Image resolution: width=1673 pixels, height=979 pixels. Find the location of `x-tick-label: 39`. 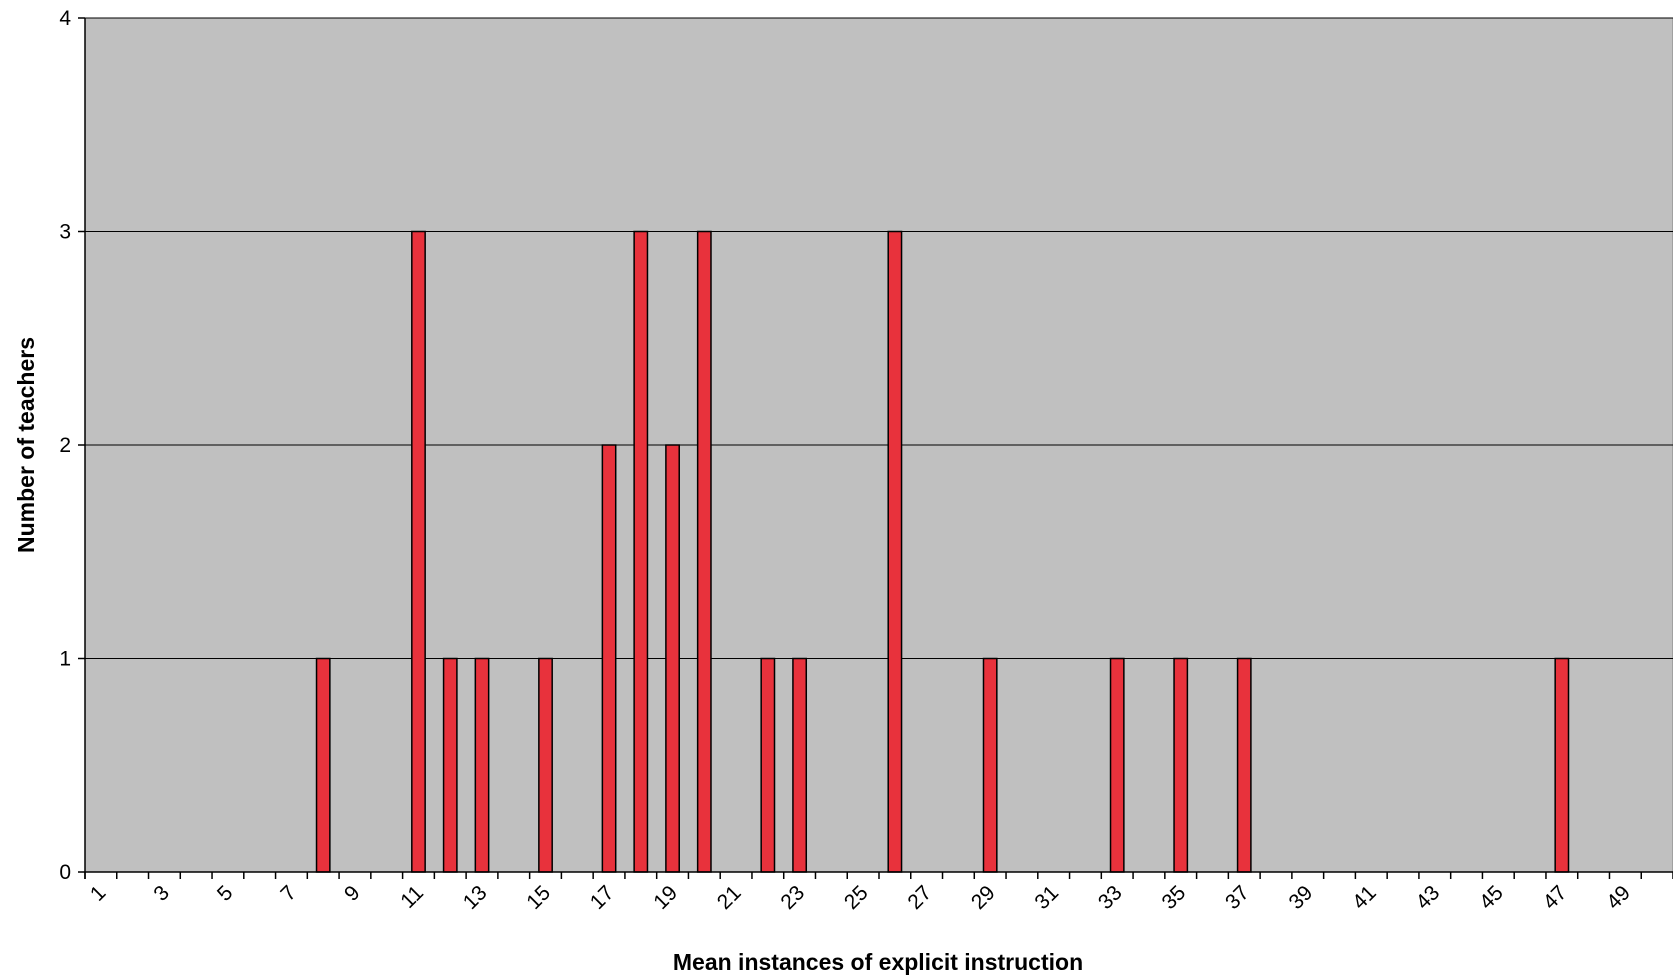

x-tick-label: 39 is located at coordinates (1301, 897).